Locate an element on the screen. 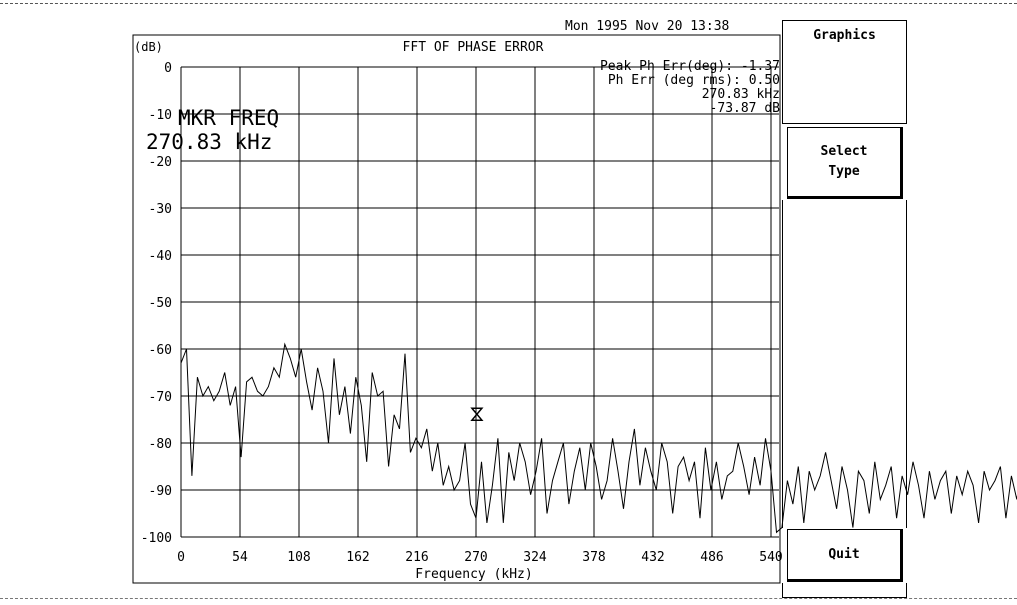  y-tick-label: 0 is located at coordinates (168, 68).